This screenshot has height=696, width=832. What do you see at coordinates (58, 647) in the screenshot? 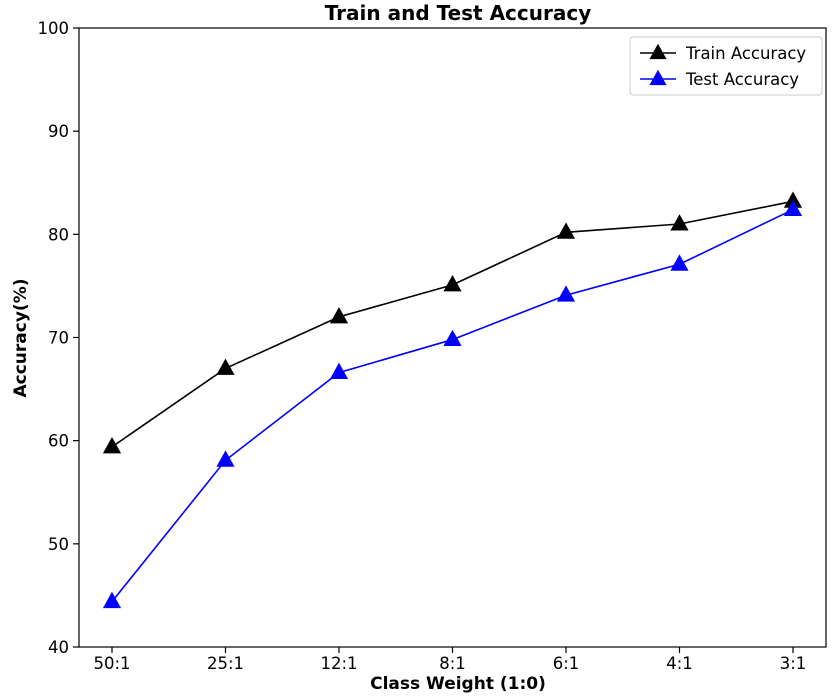
I see `y-tick-label: 40` at bounding box center [58, 647].